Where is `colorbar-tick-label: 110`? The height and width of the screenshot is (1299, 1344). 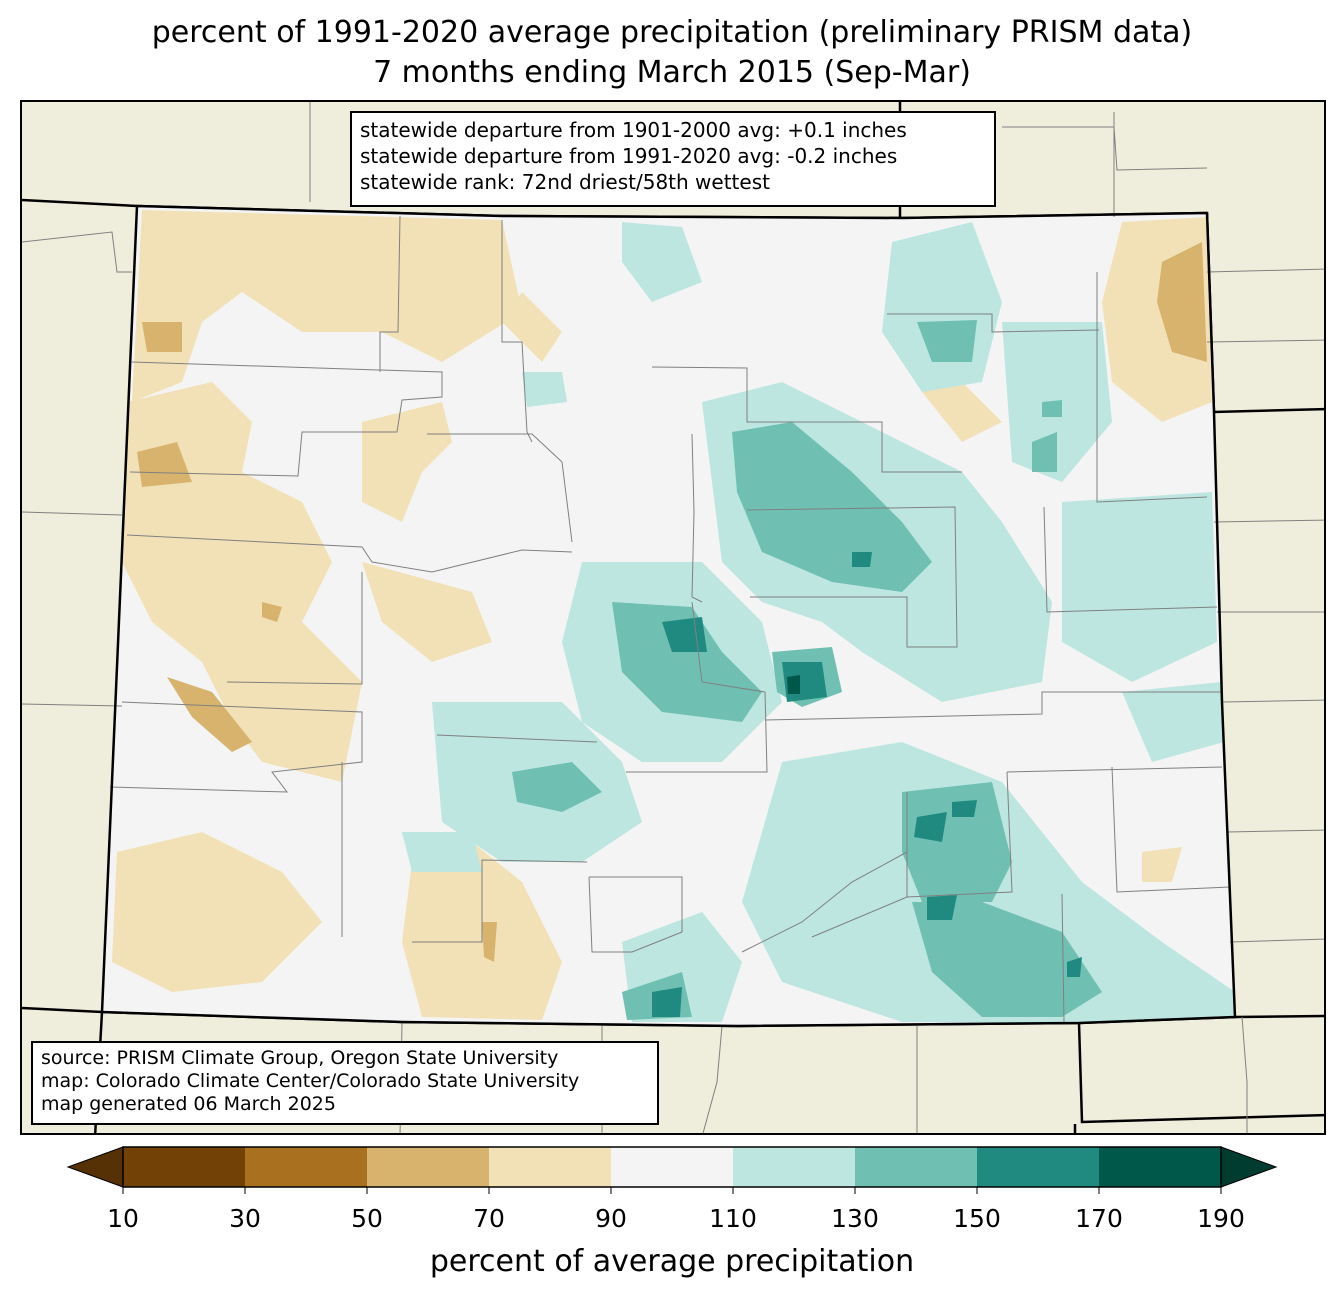 colorbar-tick-label: 110 is located at coordinates (733, 1218).